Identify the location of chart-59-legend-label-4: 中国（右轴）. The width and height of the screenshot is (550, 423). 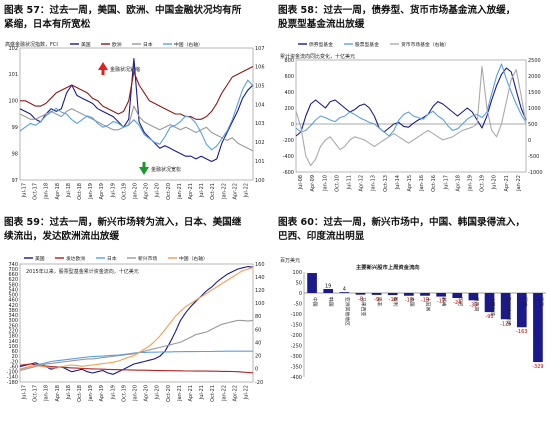
(193, 258).